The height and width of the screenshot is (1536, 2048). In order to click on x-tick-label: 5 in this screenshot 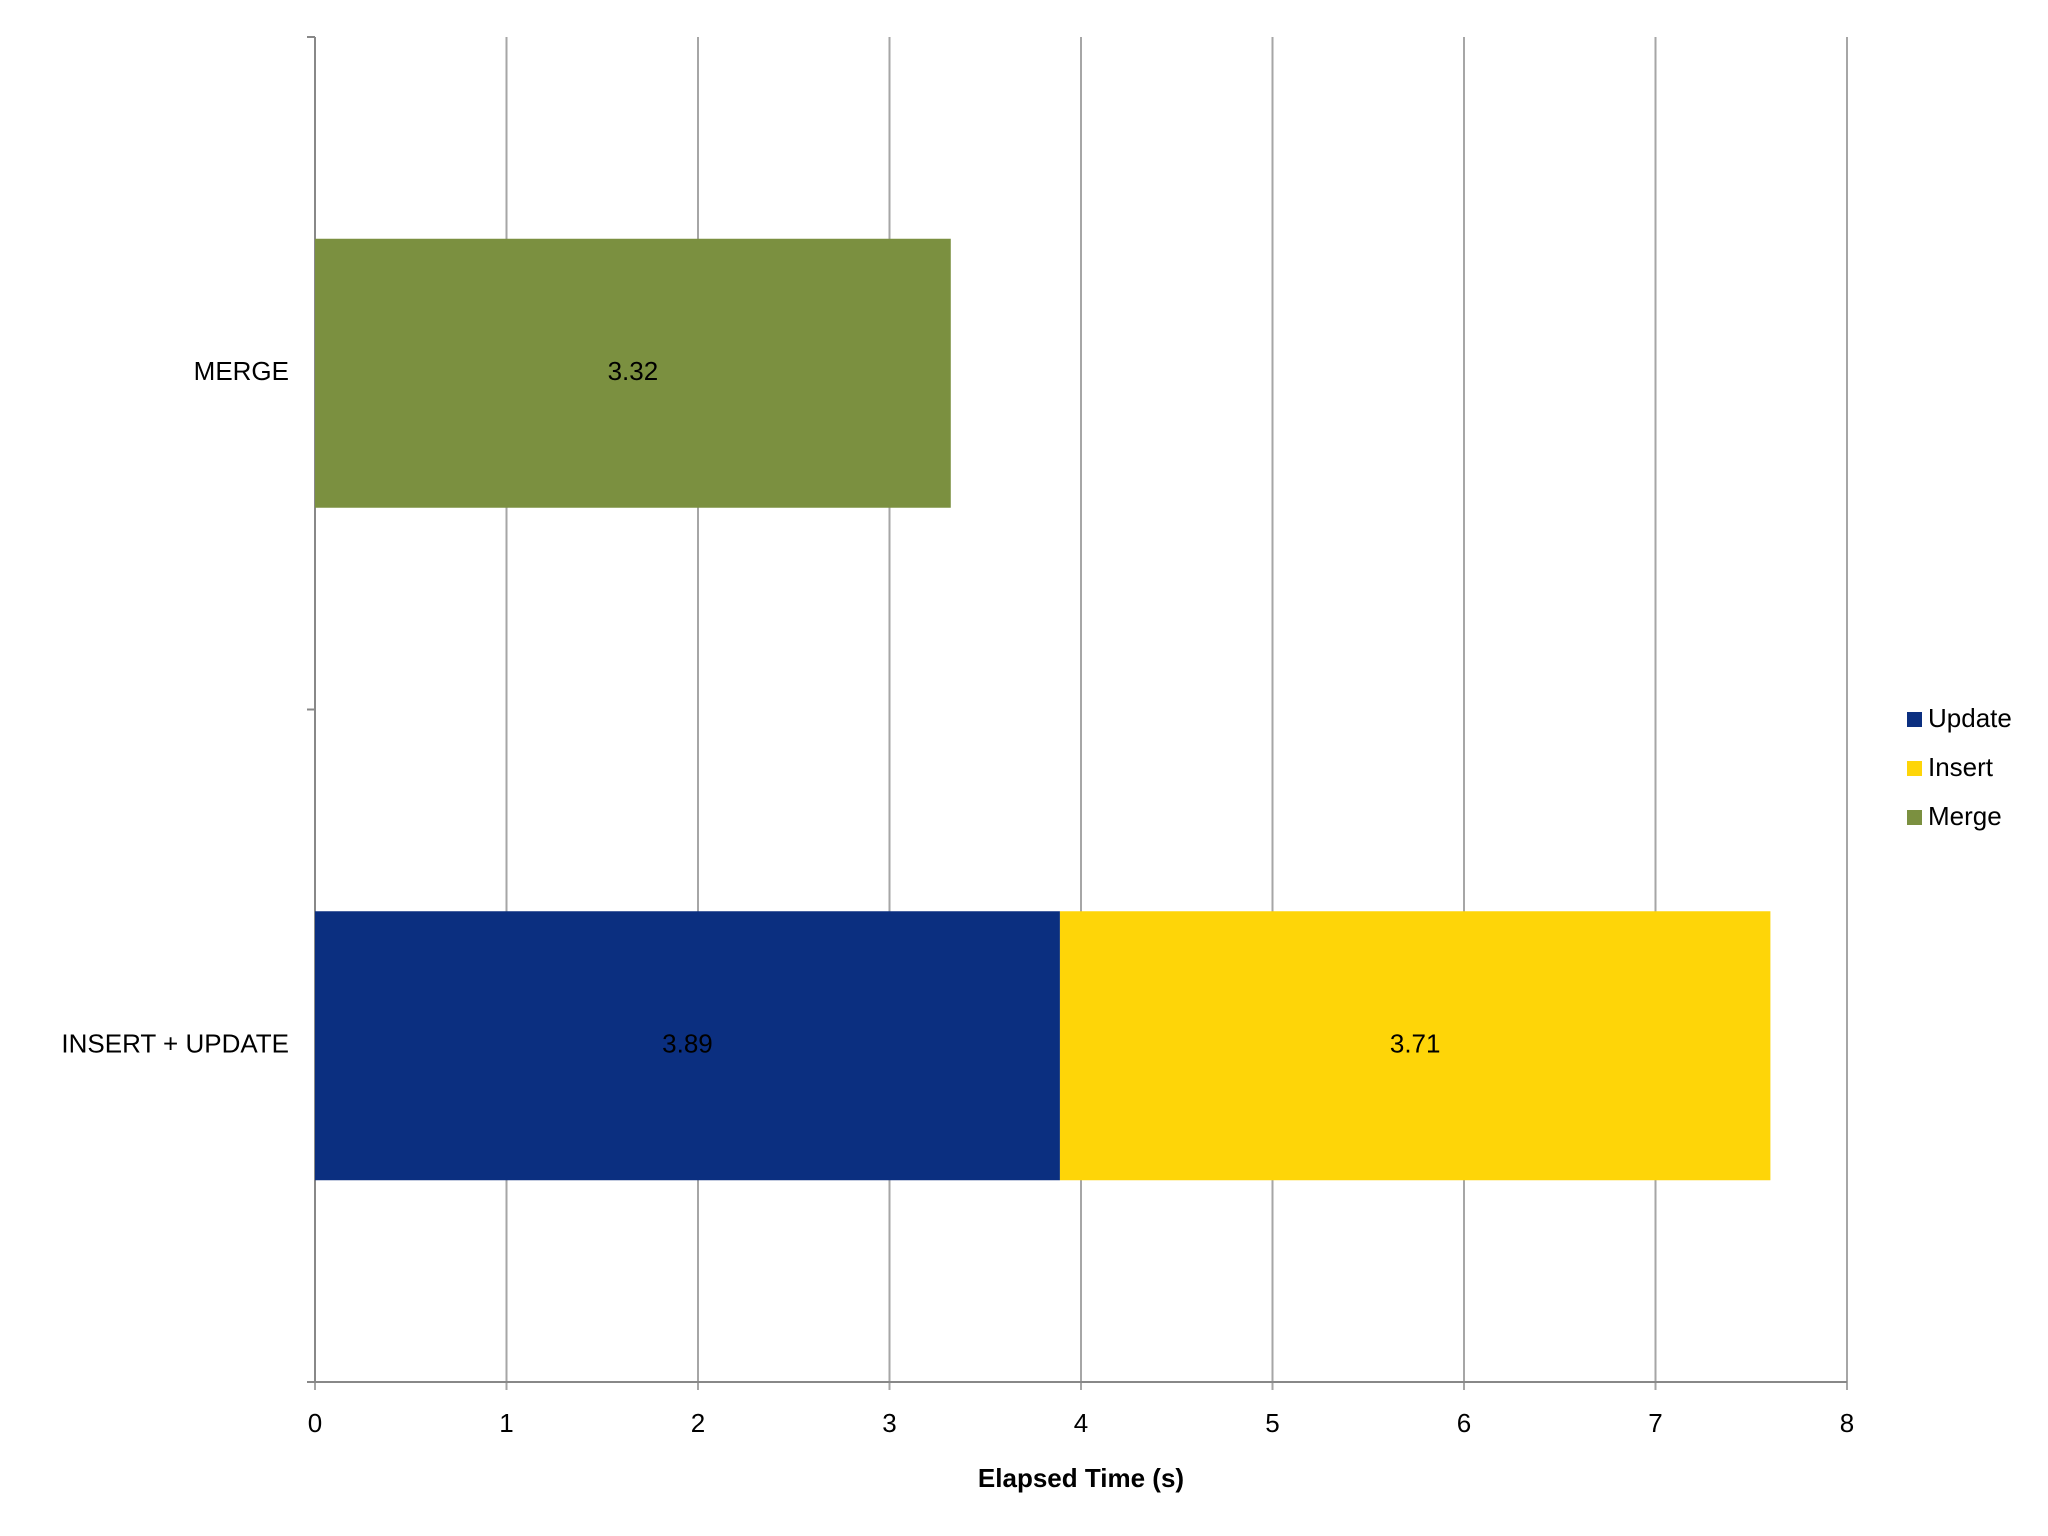, I will do `click(1272, 1423)`.